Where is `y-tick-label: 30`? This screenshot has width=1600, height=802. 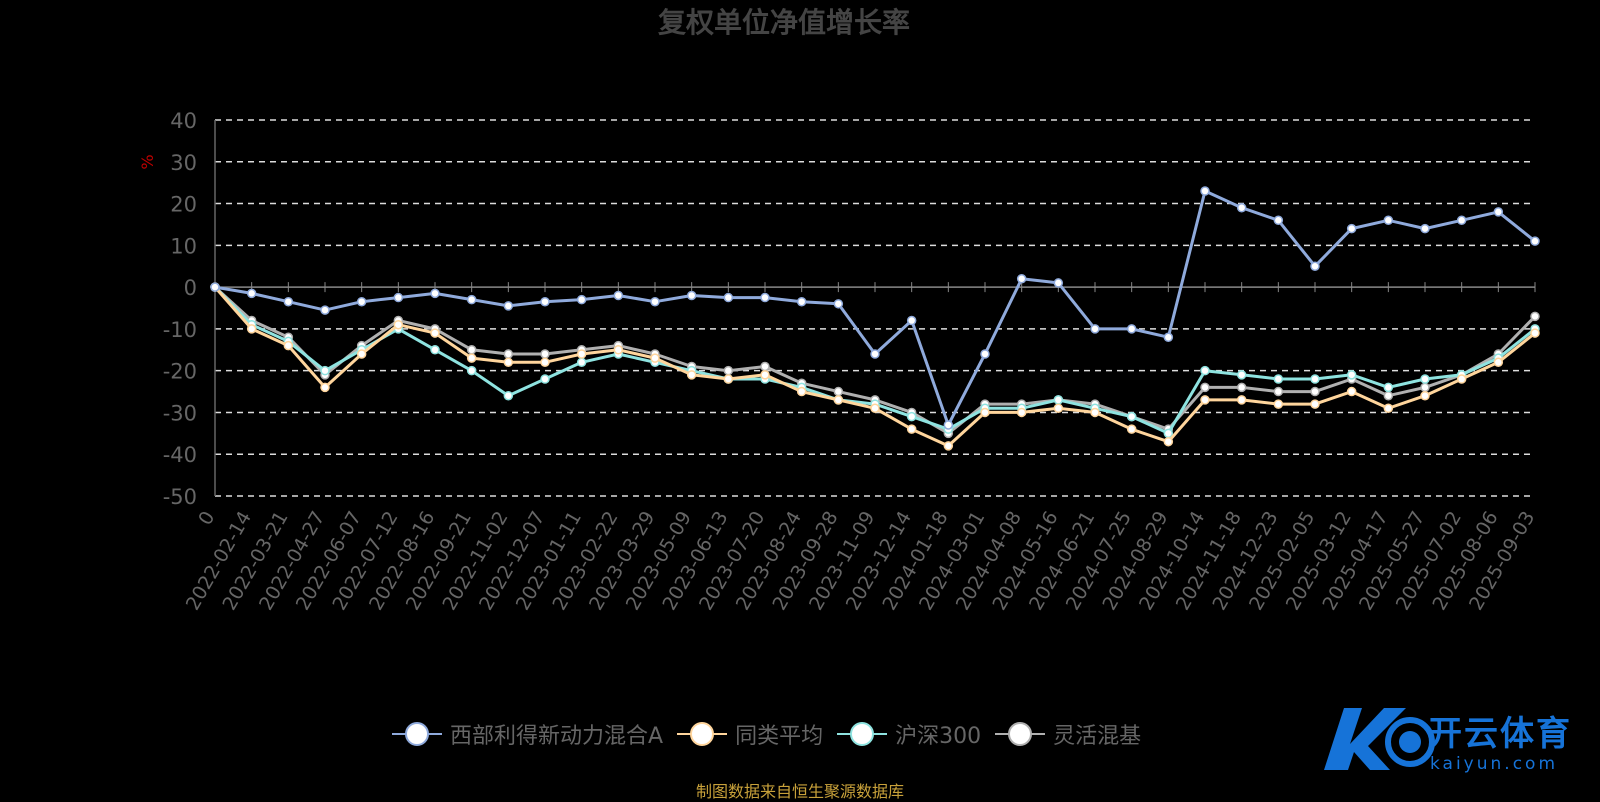
y-tick-label: 30 is located at coordinates (183, 163).